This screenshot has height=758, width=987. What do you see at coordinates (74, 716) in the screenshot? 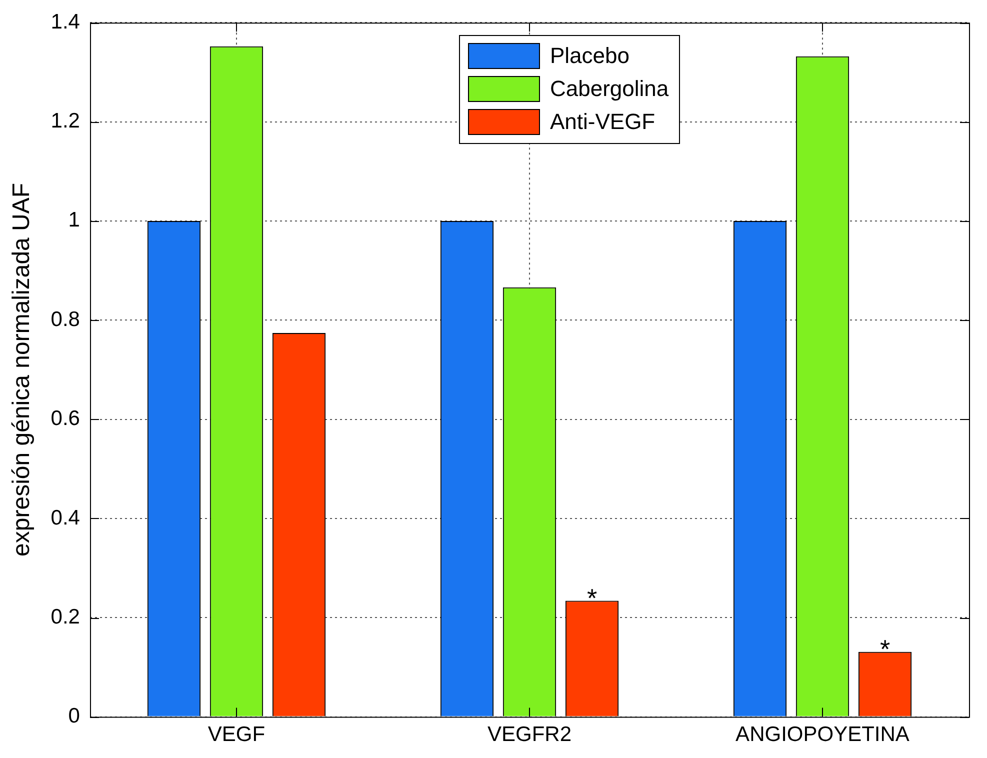
I see `y-tick-label: 0` at bounding box center [74, 716].